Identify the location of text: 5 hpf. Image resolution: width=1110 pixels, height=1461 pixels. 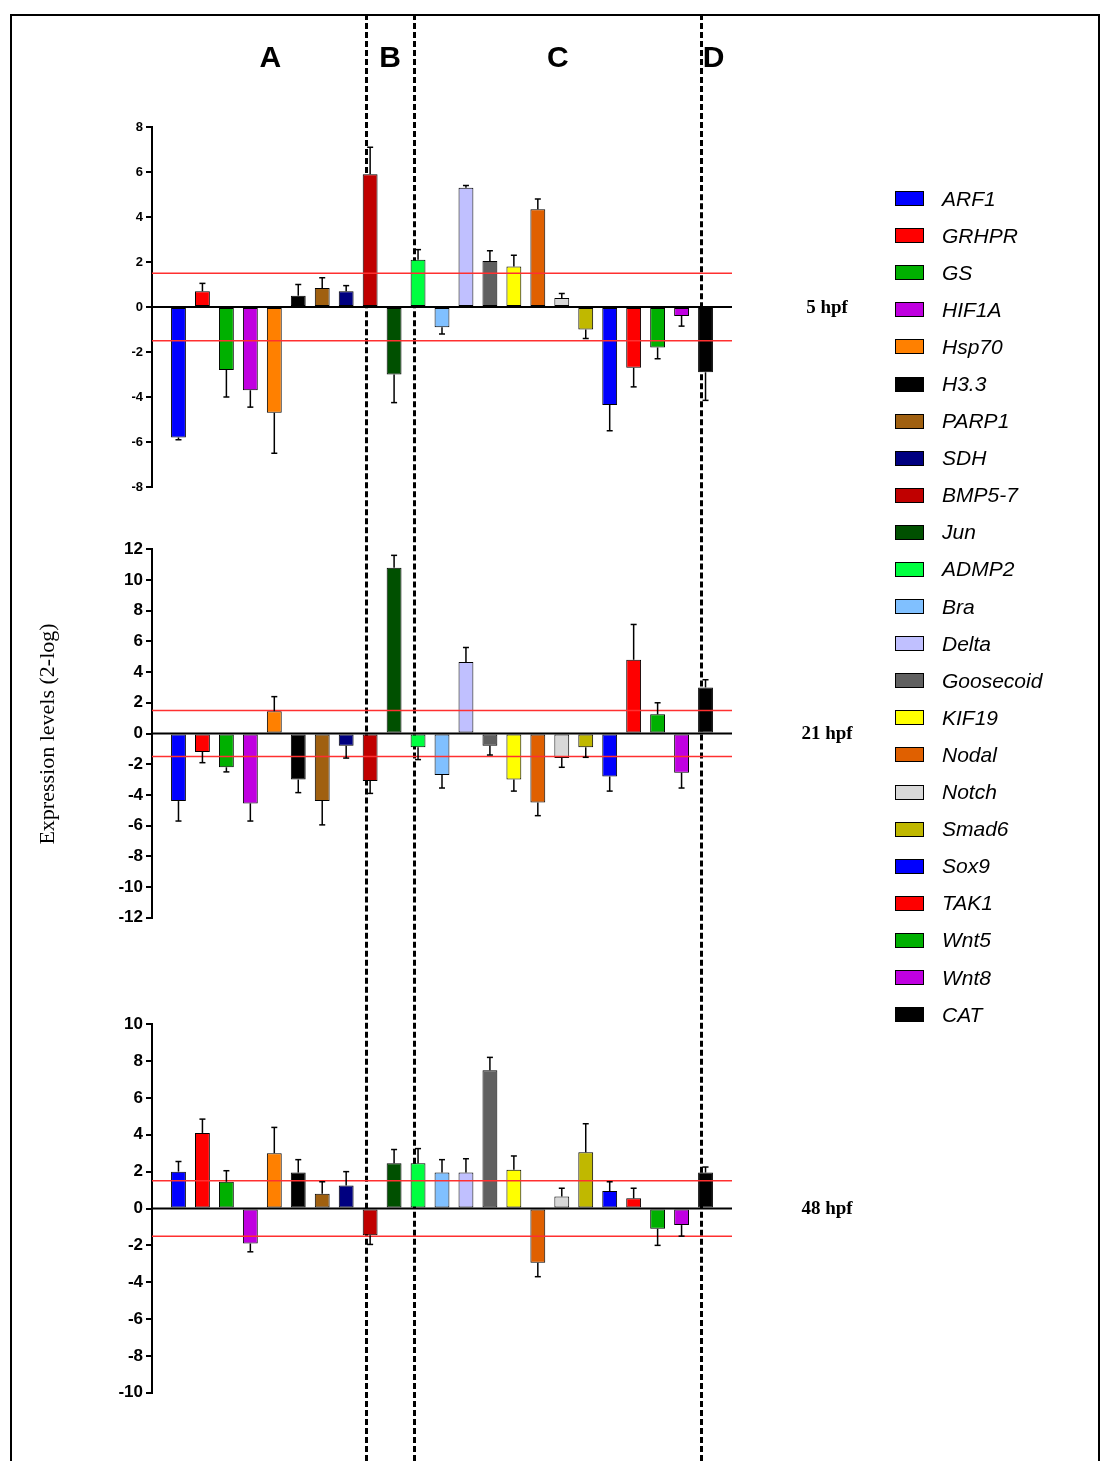
(827, 307).